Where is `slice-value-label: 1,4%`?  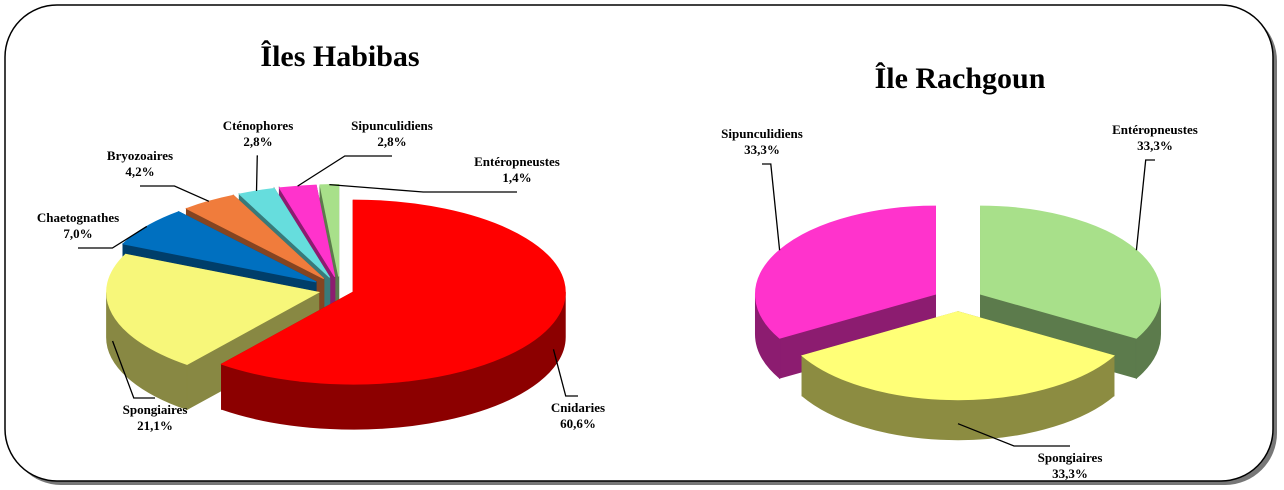
slice-value-label: 1,4% is located at coordinates (516, 177).